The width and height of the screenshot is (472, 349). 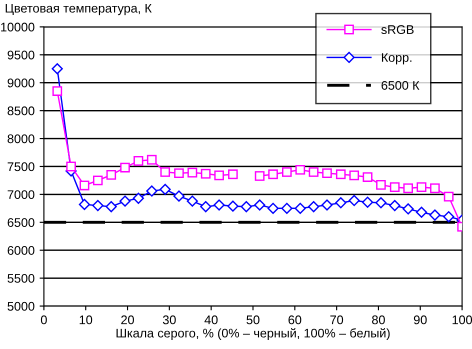 What do you see at coordinates (253, 319) in the screenshot?
I see `x-tick-label: 50` at bounding box center [253, 319].